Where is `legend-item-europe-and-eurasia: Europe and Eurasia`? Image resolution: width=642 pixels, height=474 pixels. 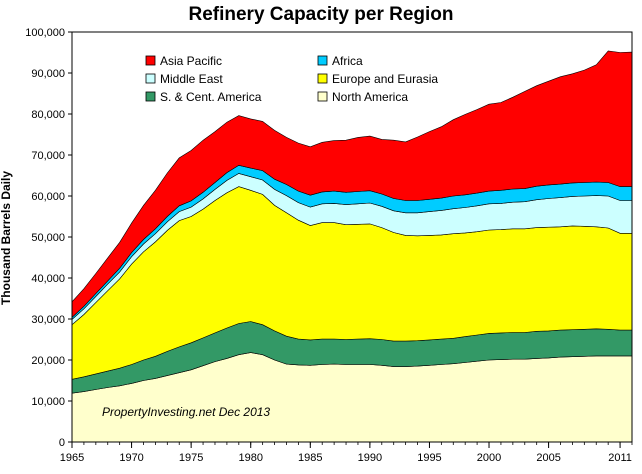 legend-item-europe-and-eurasia: Europe and Eurasia is located at coordinates (377, 79).